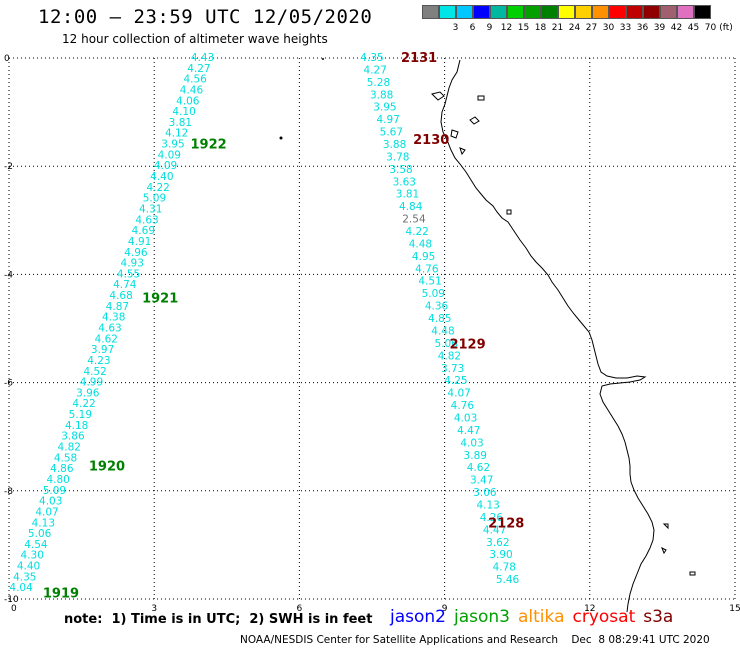 The height and width of the screenshot is (650, 740). What do you see at coordinates (423, 257) in the screenshot?
I see `wave-height-value: 4.95` at bounding box center [423, 257].